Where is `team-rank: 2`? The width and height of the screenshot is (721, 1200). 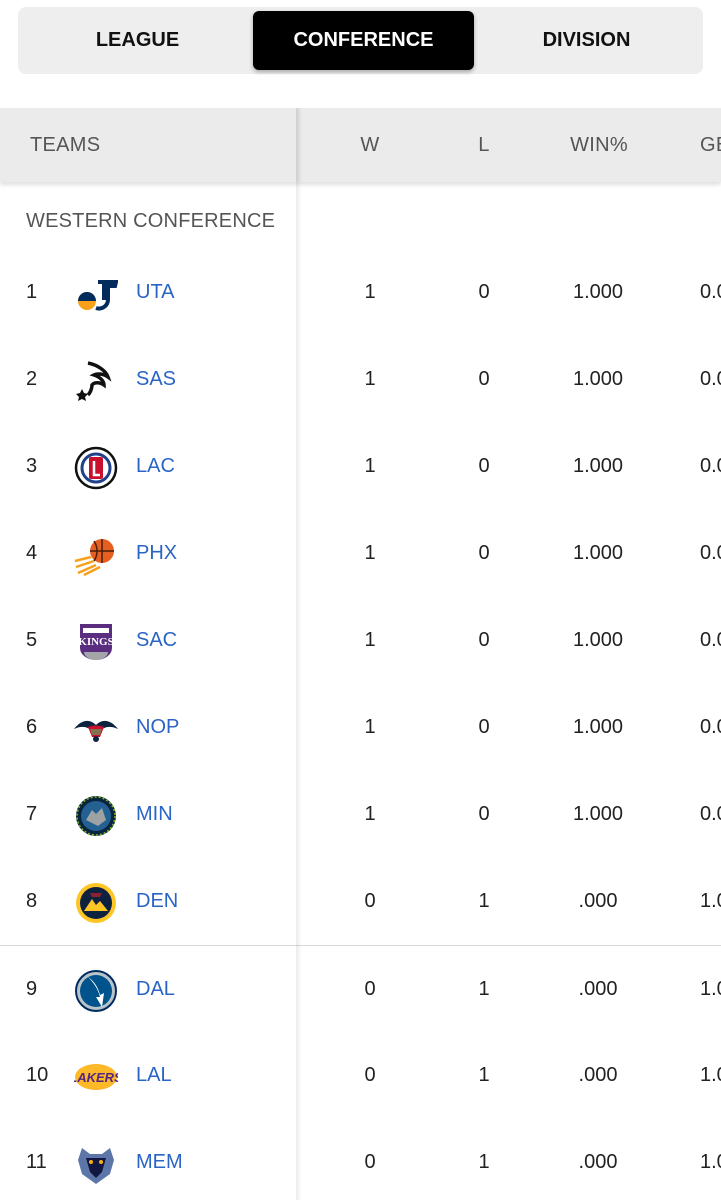
team-rank: 2 is located at coordinates (32, 379).